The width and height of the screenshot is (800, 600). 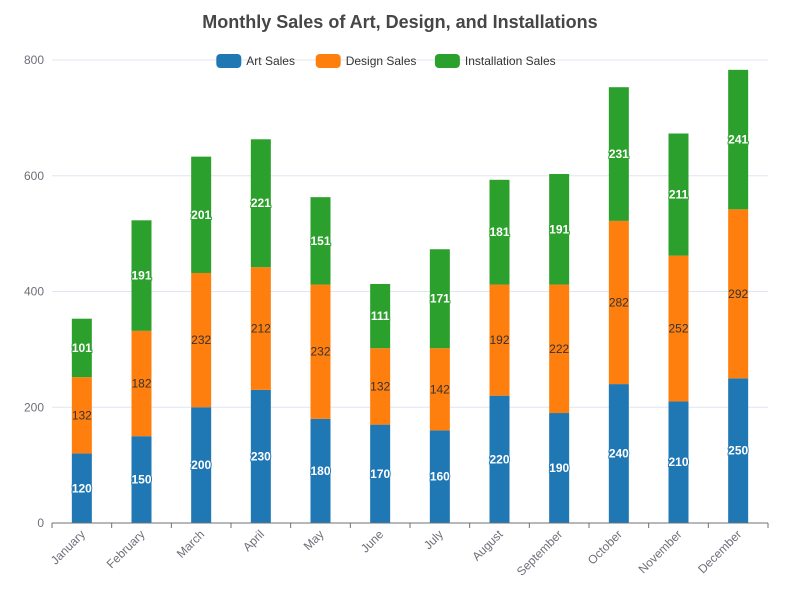 I want to click on legend: Art Sales Design Sales Installation Sales, so click(x=386, y=61).